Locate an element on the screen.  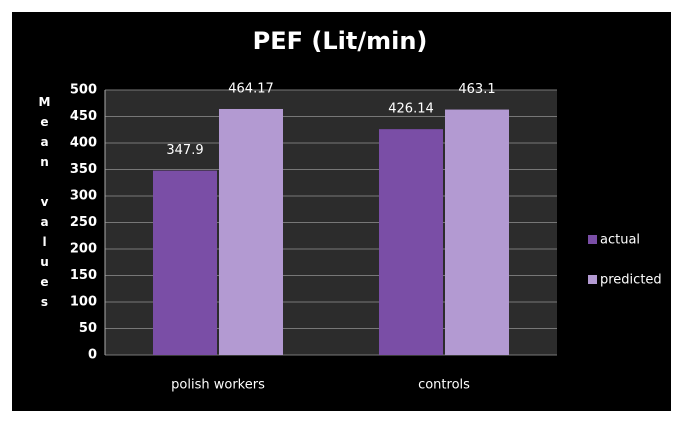
x-tick-label: controls is located at coordinates (444, 385).